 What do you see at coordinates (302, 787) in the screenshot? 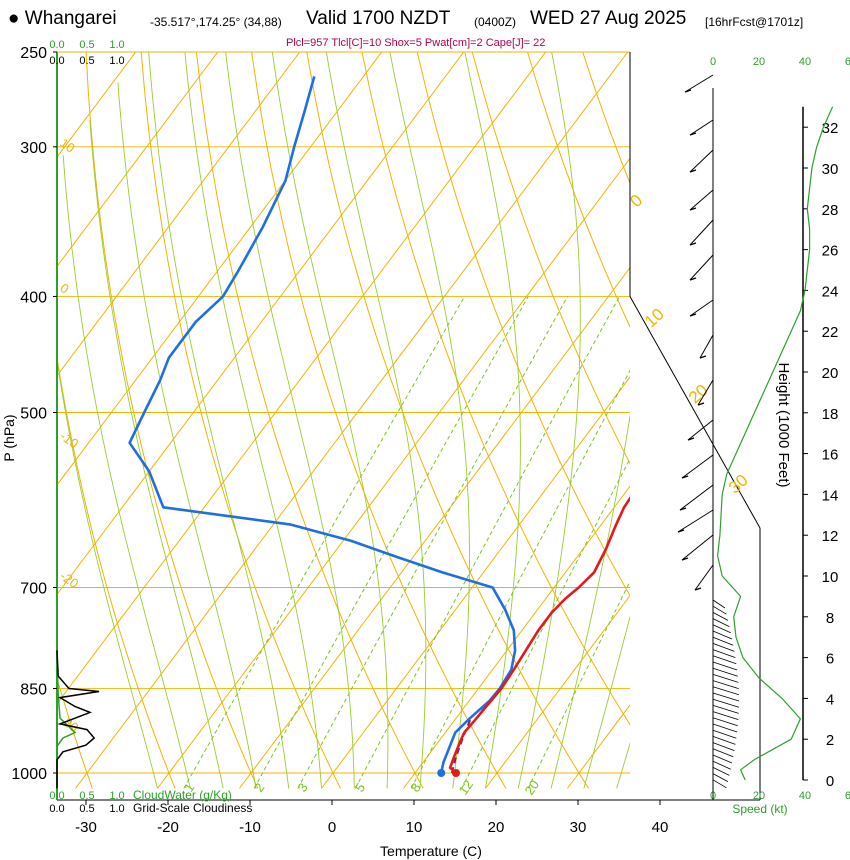
I see `mixing-ratio-label: 3` at bounding box center [302, 787].